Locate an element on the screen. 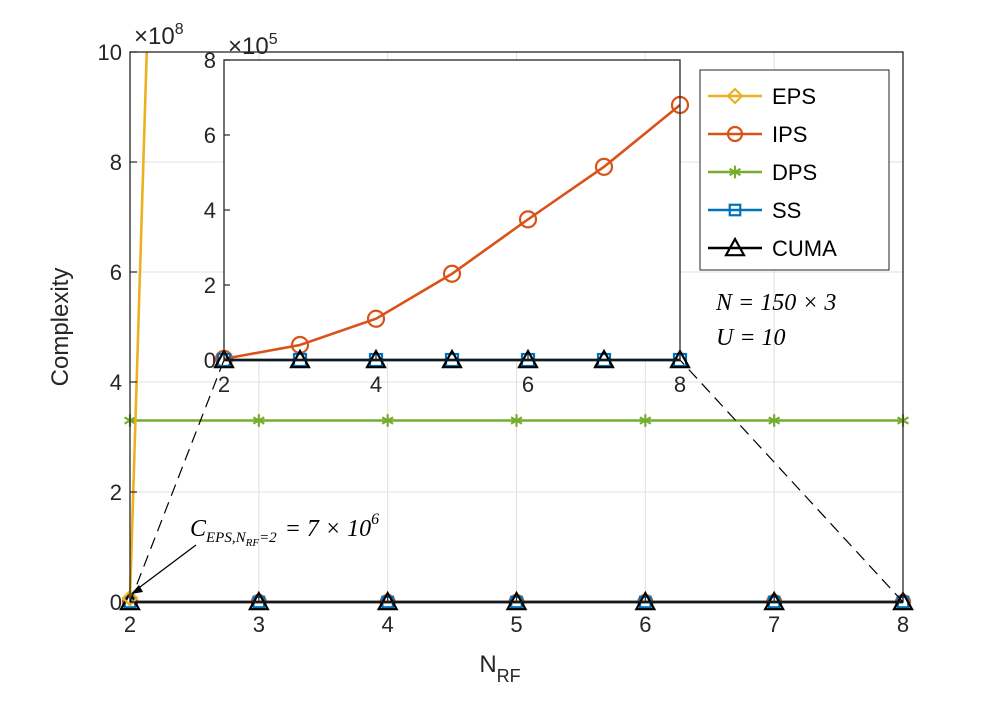  legend-label-dps: DPS is located at coordinates (794, 172).